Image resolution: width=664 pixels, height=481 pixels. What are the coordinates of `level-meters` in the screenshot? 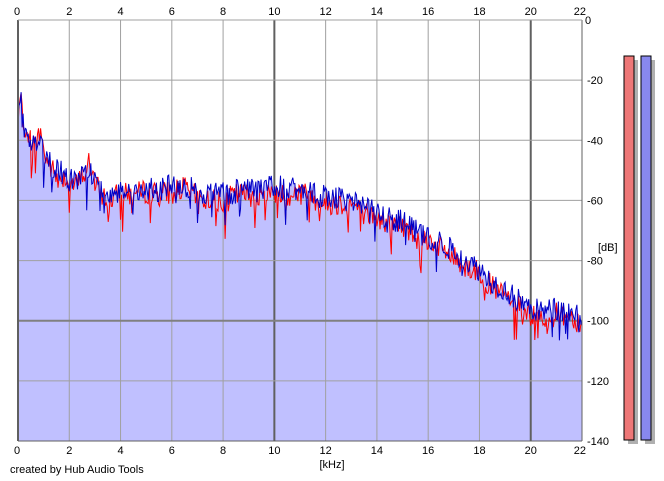 It's located at (639, 249).